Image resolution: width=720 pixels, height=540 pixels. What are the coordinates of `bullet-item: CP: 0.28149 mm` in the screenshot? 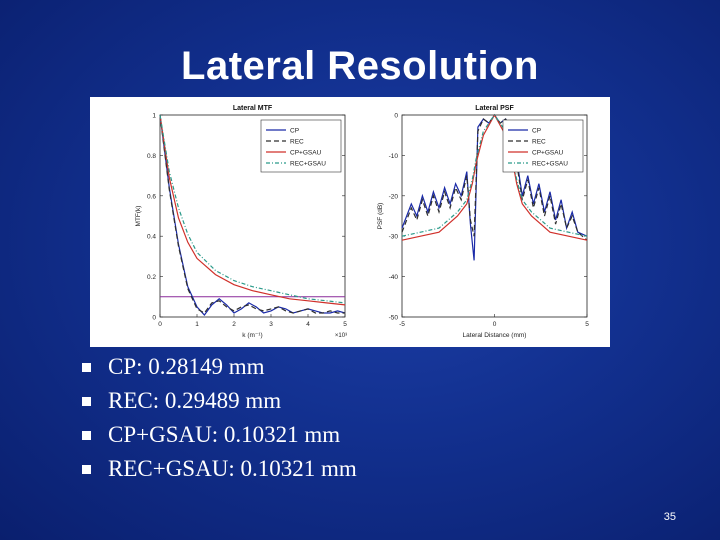 It's located at (217, 367).